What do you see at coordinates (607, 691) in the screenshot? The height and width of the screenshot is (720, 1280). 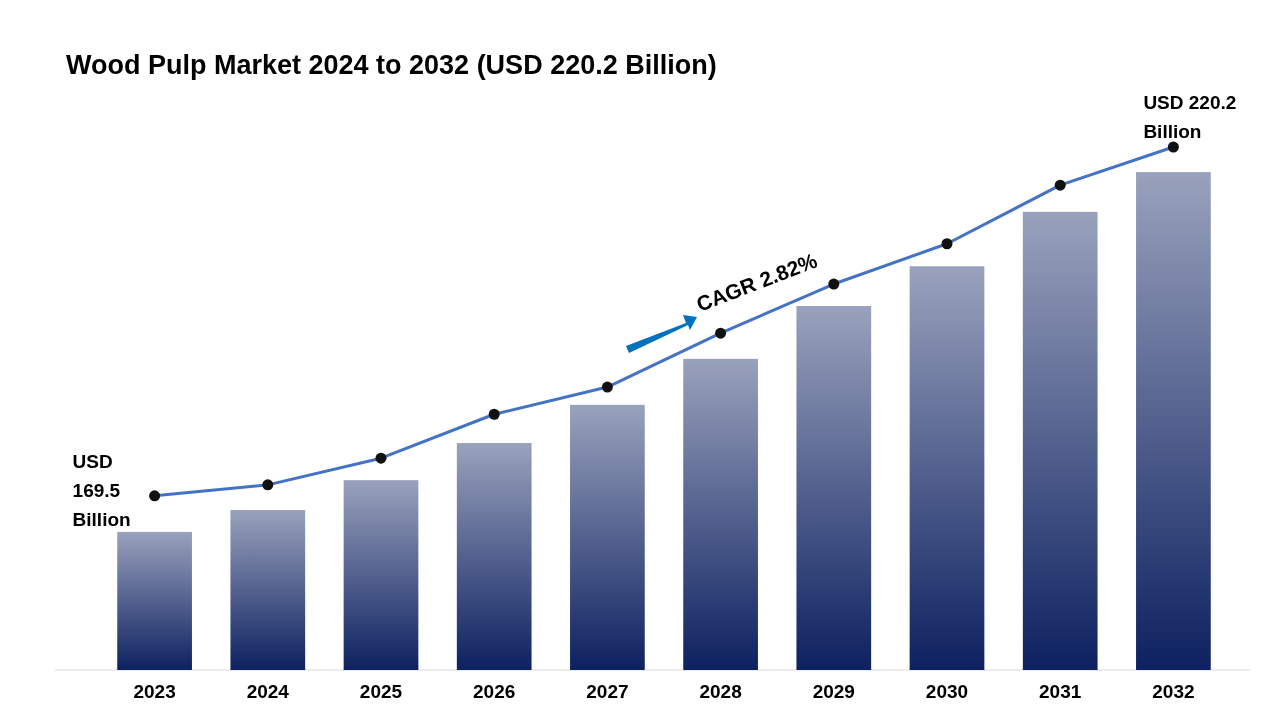 I see `x-tick-label: 2027` at bounding box center [607, 691].